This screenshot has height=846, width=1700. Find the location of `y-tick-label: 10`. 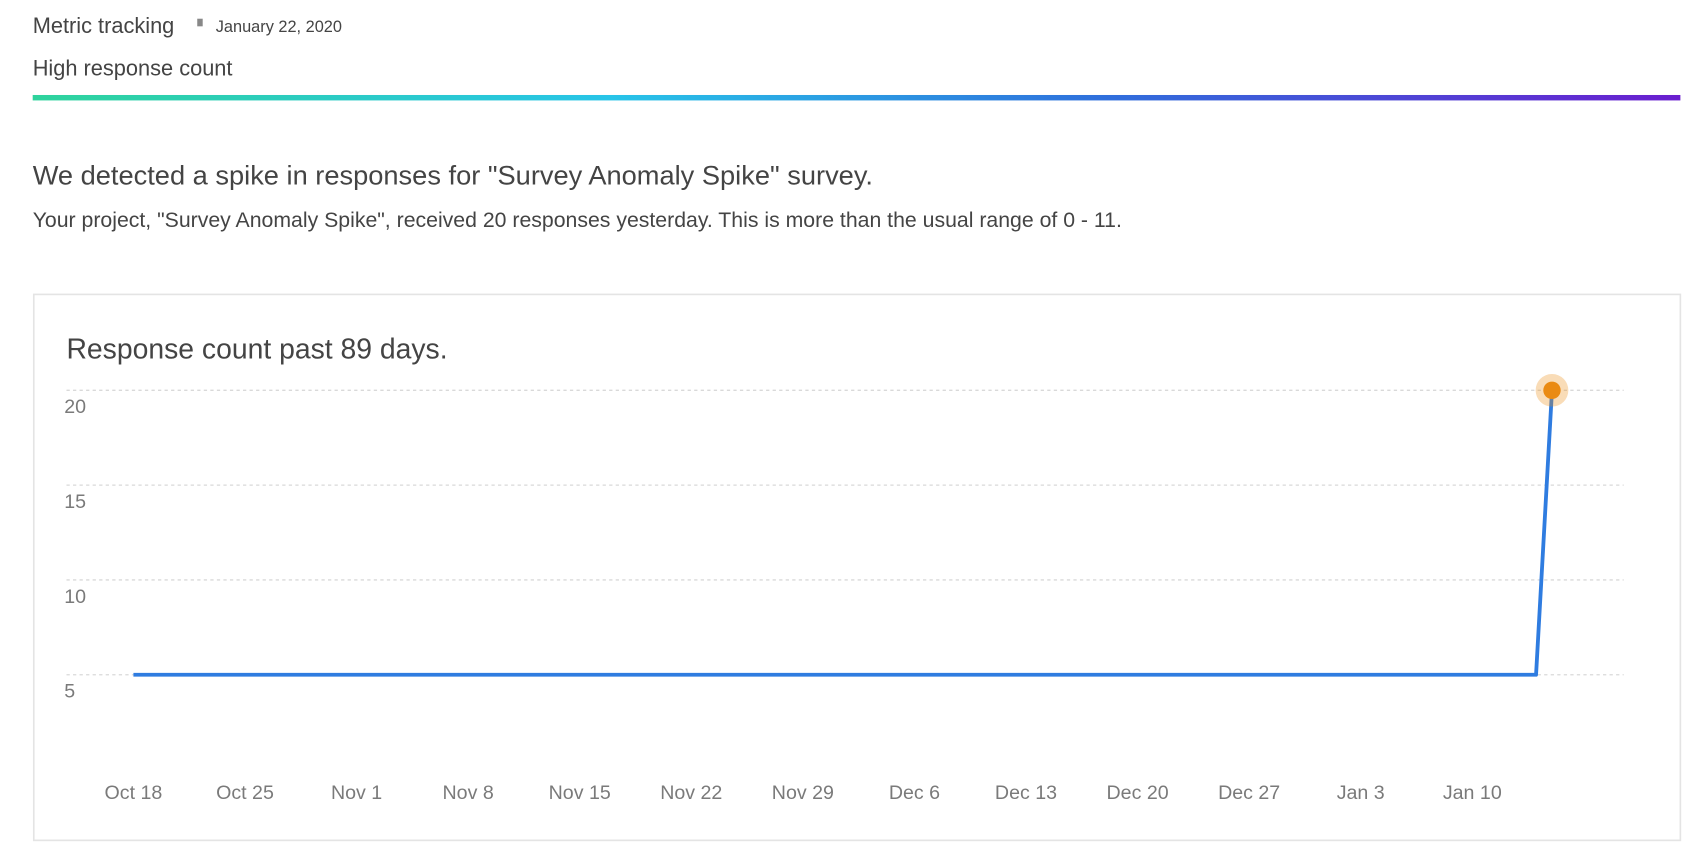

y-tick-label: 10 is located at coordinates (75, 597).